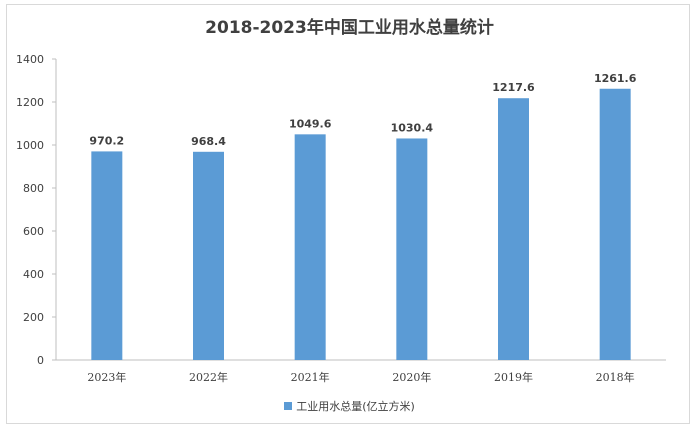 The height and width of the screenshot is (433, 699). What do you see at coordinates (411, 377) in the screenshot?
I see `x-tick-label: 2020年` at bounding box center [411, 377].